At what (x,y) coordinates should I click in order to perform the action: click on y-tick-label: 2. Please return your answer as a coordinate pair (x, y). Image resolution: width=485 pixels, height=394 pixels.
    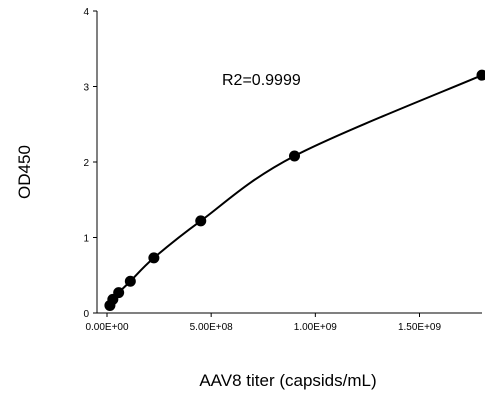
    Looking at the image, I should click on (86, 163).